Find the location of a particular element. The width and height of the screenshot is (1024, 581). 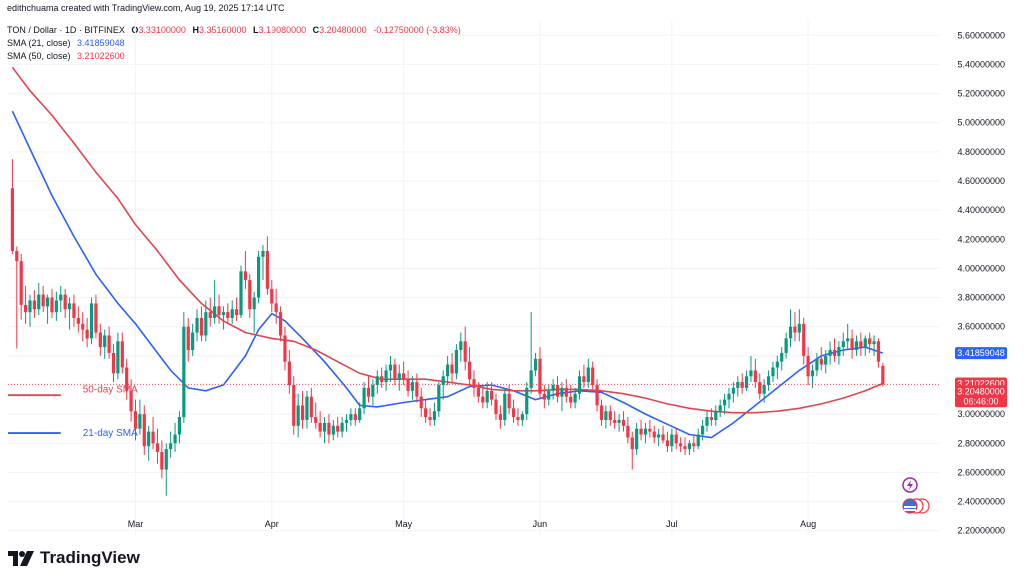

ohlc-close-value: 3.20480000 is located at coordinates (343, 30).